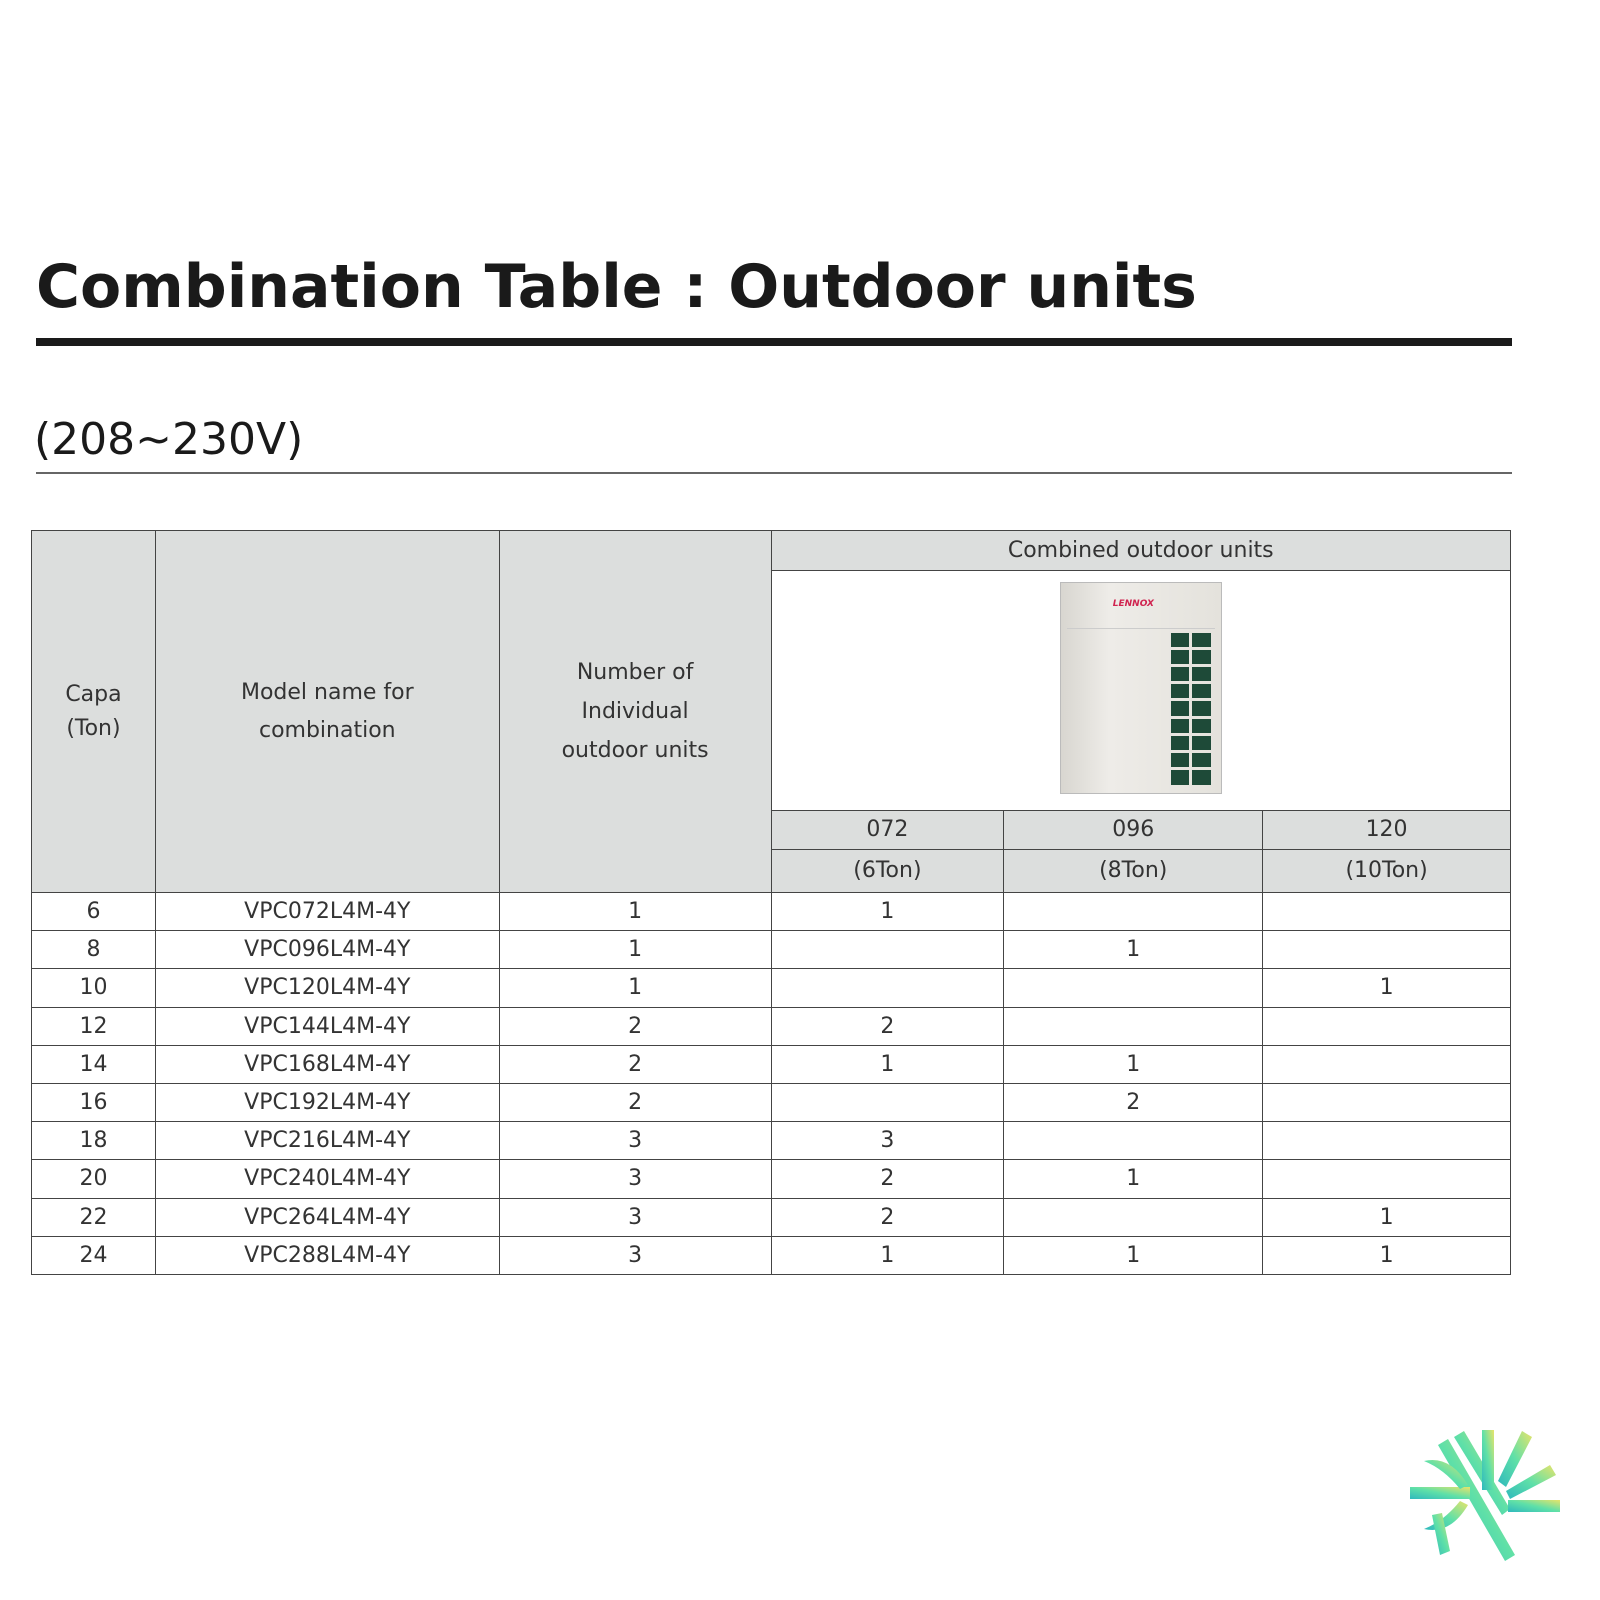 The width and height of the screenshot is (1600, 1600). Describe the element at coordinates (327, 911) in the screenshot. I see `cell-model: VPC072L4M-4Y` at that location.